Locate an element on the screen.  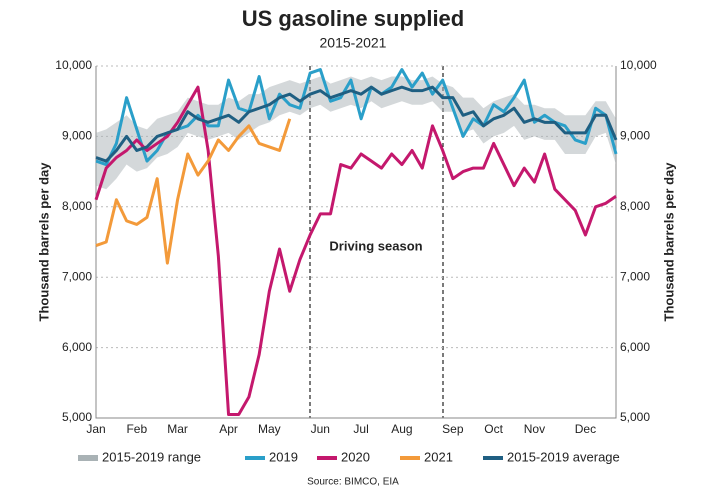
legend-label: 2020 is located at coordinates (355, 456).